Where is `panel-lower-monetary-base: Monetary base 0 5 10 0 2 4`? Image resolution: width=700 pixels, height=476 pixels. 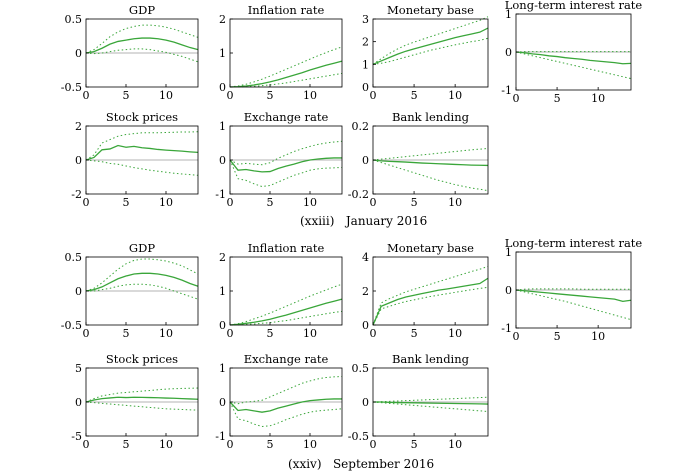 panel-lower-monetary-base: Monetary base 0 5 10 0 2 4 is located at coordinates (425, 290).